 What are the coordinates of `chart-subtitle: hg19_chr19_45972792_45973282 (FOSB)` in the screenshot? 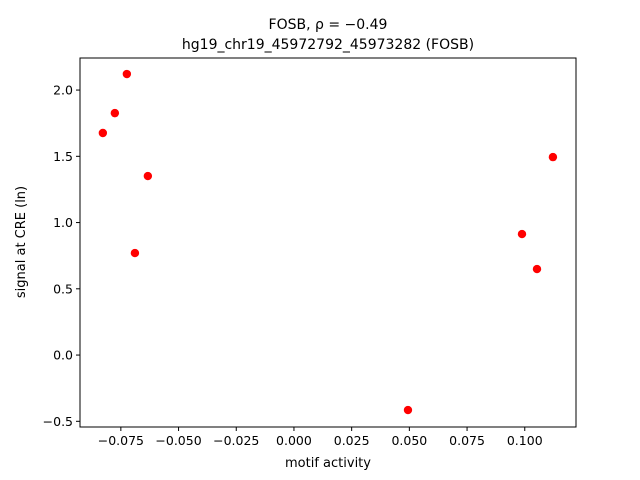 It's located at (328, 45).